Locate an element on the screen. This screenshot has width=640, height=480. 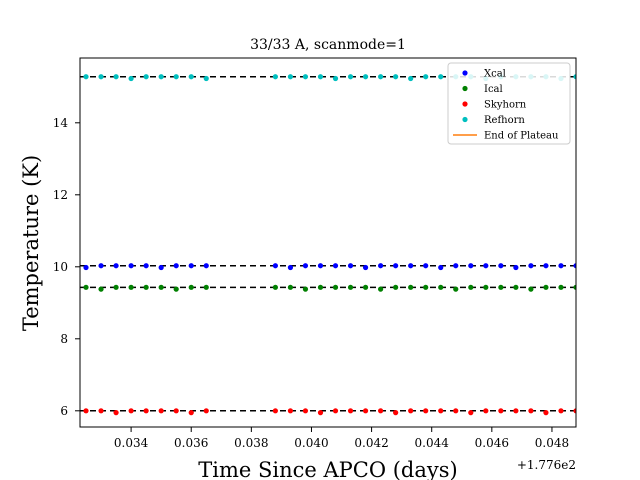
x-tick-label: 0.036 is located at coordinates (191, 443).